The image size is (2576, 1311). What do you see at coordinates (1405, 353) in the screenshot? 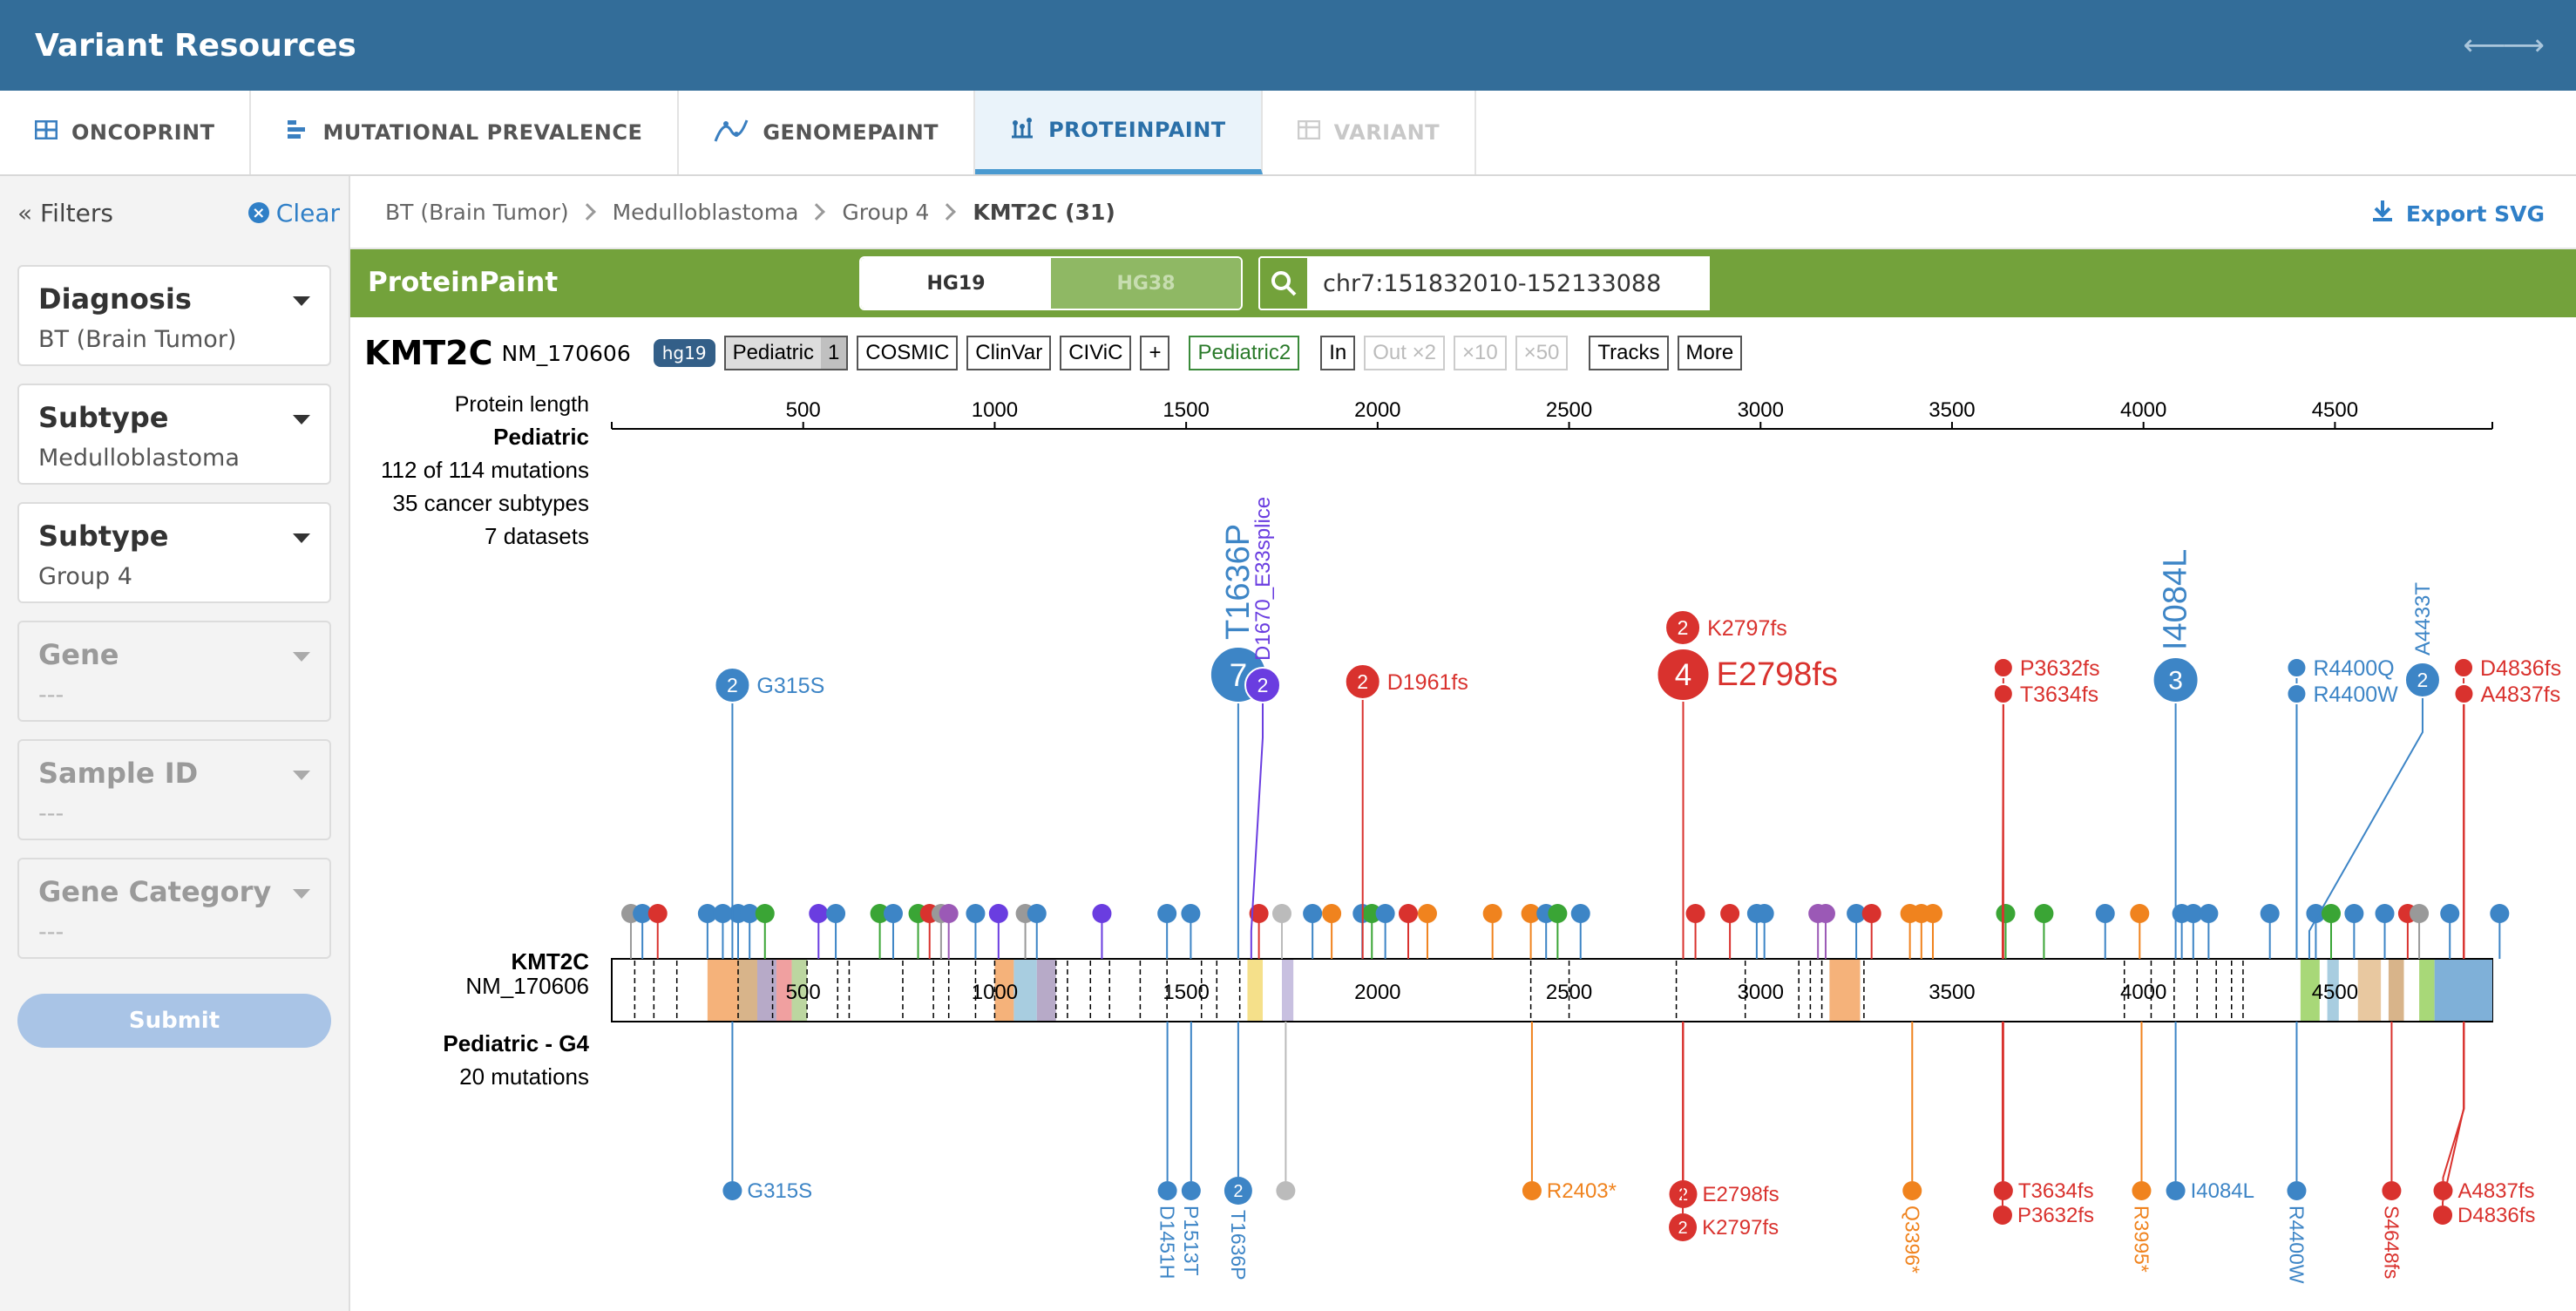
I see `zoom-out-button: Out ×2` at bounding box center [1405, 353].